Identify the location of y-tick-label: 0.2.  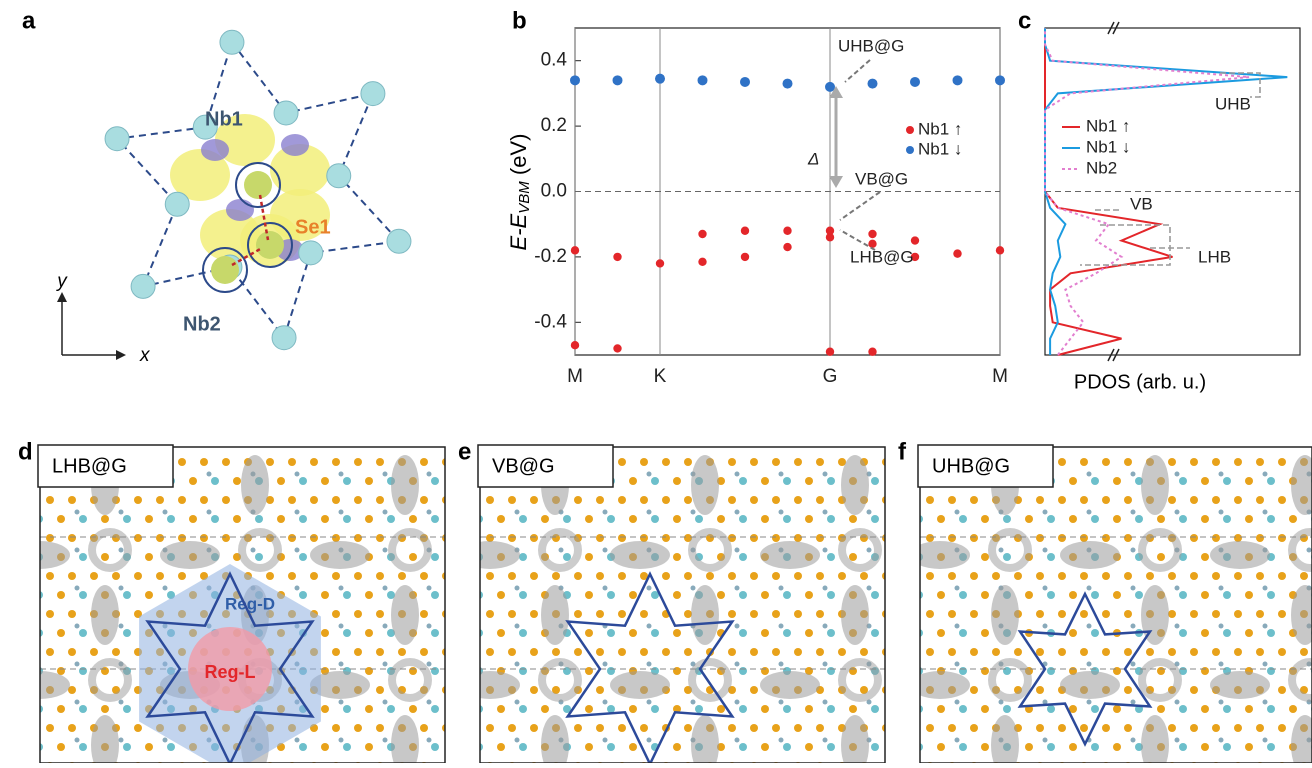
(554, 125).